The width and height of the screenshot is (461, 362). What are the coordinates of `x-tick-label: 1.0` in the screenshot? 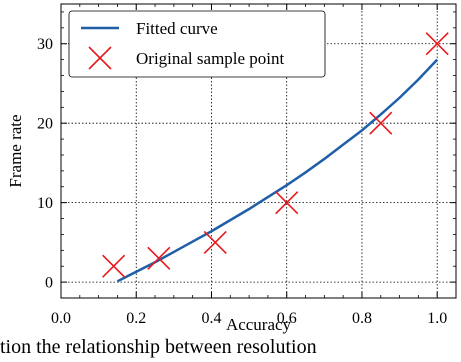 It's located at (437, 318).